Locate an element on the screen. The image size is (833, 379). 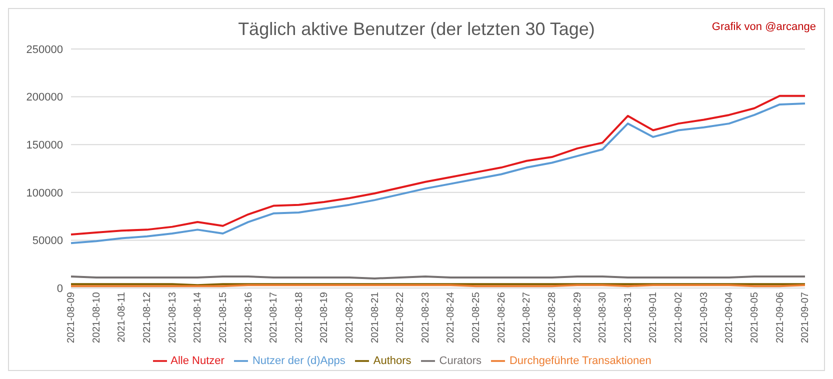
x-tick-label: 2021-08-22 is located at coordinates (400, 318).